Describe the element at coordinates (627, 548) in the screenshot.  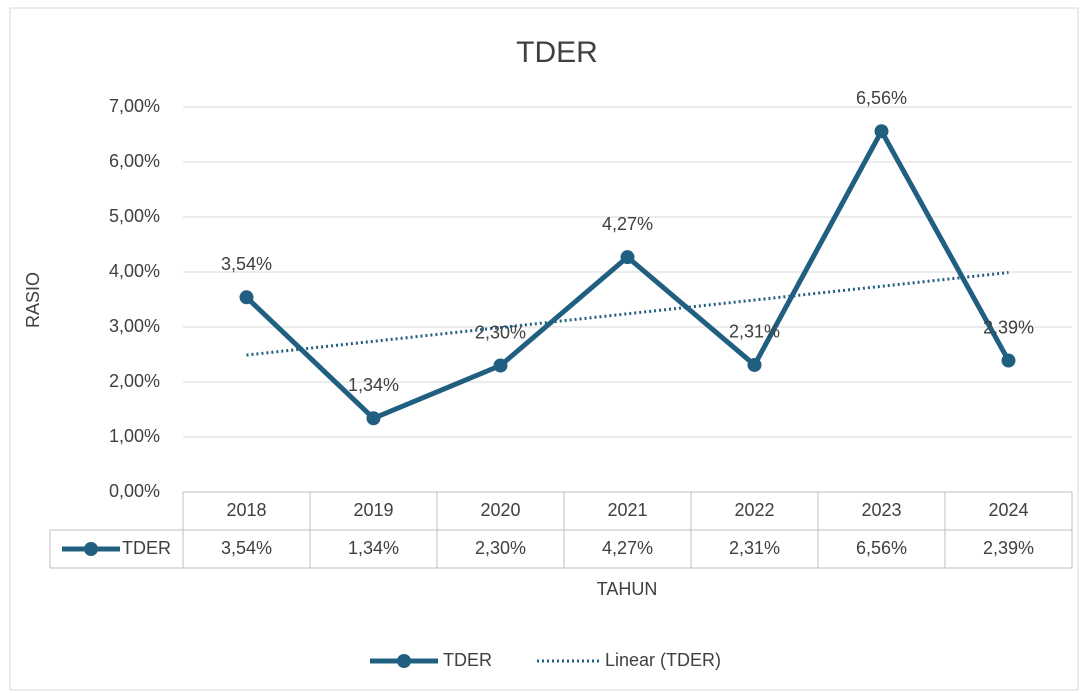
I see `table-value: 4,27%` at that location.